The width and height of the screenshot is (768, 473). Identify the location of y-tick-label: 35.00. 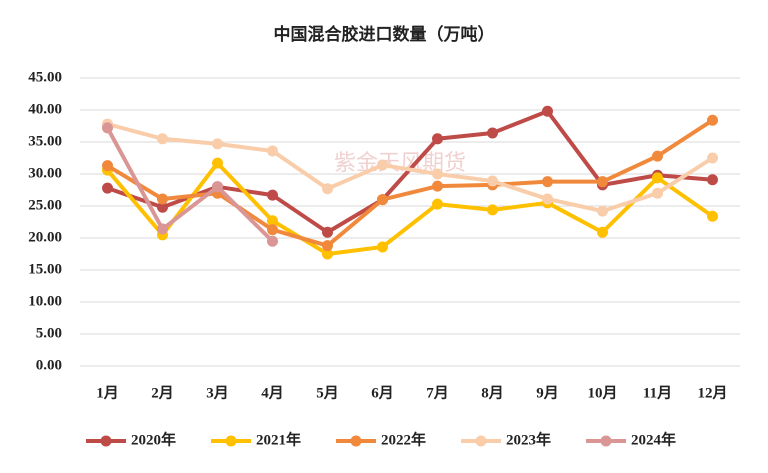
(45, 141).